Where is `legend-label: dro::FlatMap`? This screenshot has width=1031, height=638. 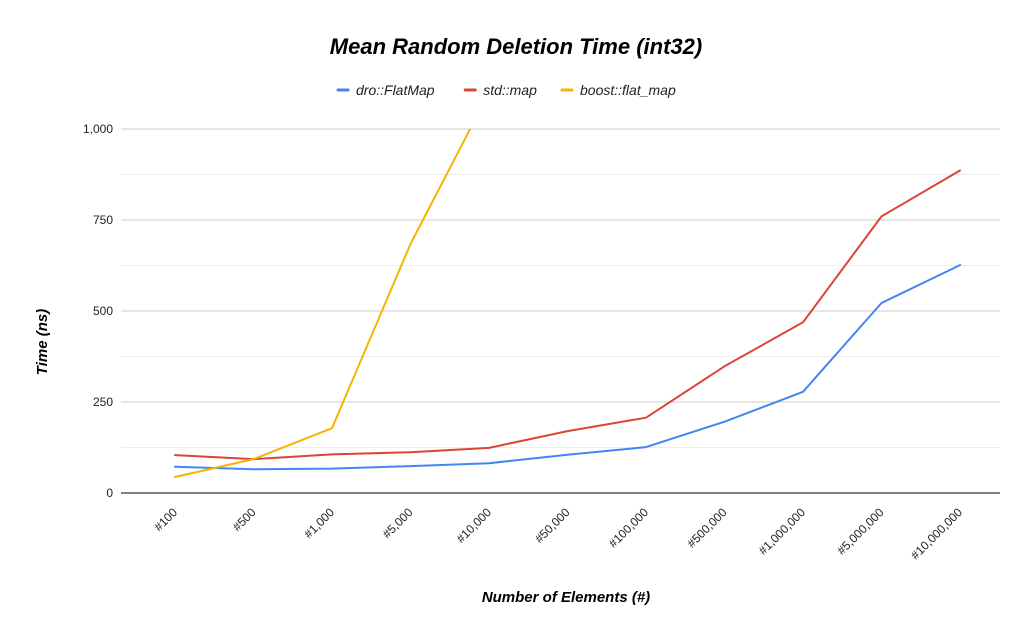 legend-label: dro::FlatMap is located at coordinates (395, 90).